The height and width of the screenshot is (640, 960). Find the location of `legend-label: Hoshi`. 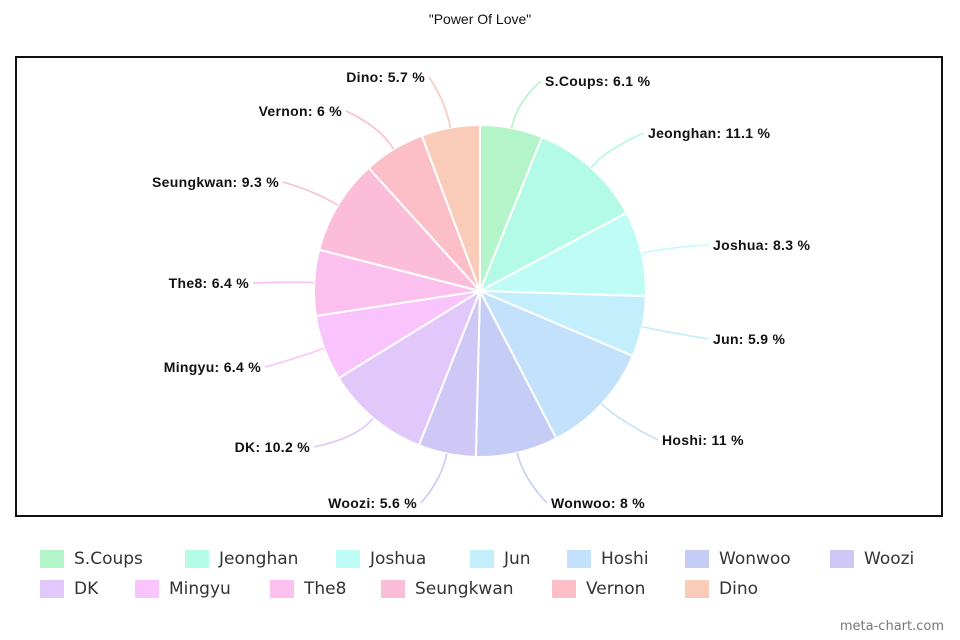

legend-label: Hoshi is located at coordinates (625, 559).